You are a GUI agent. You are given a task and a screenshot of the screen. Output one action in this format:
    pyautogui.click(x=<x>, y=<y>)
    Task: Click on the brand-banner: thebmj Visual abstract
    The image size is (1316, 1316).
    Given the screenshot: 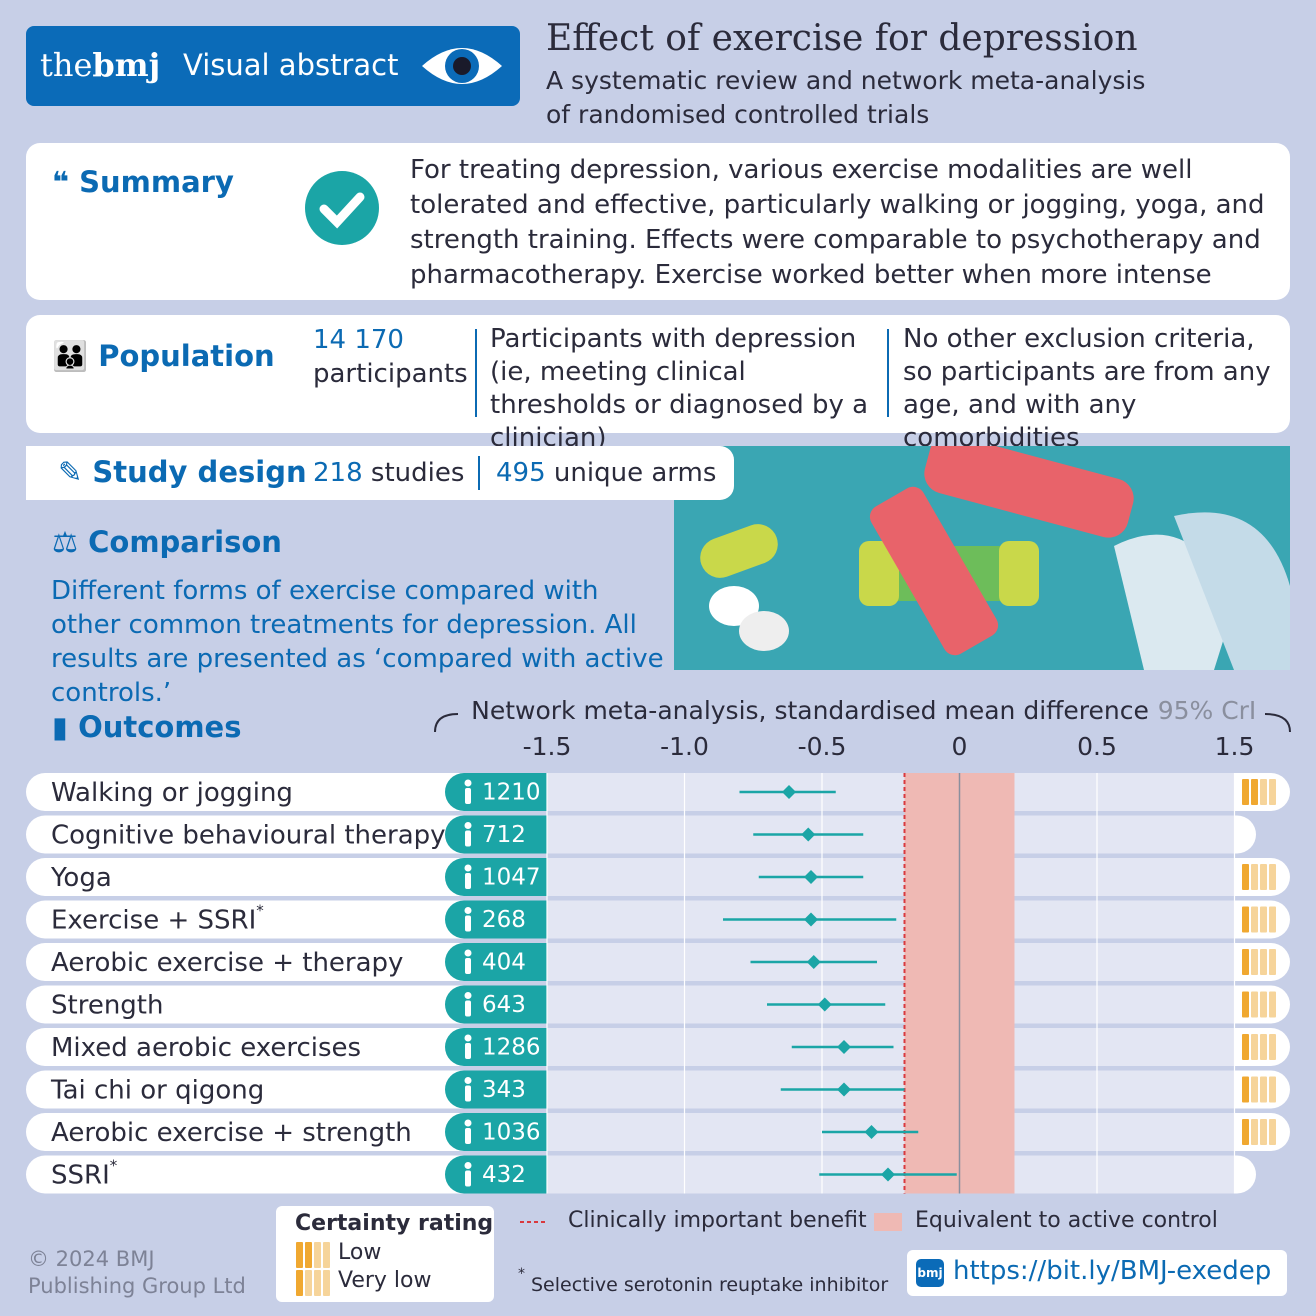 What is the action you would take?
    pyautogui.click(x=273, y=66)
    